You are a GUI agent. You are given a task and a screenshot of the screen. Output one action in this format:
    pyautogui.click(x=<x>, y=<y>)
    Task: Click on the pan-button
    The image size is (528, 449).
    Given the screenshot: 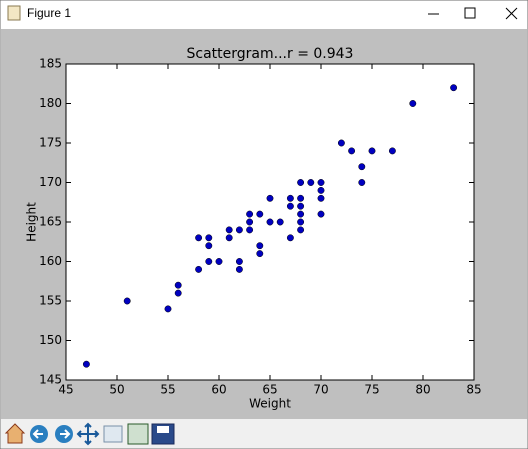 What is the action you would take?
    pyautogui.click(x=88, y=434)
    